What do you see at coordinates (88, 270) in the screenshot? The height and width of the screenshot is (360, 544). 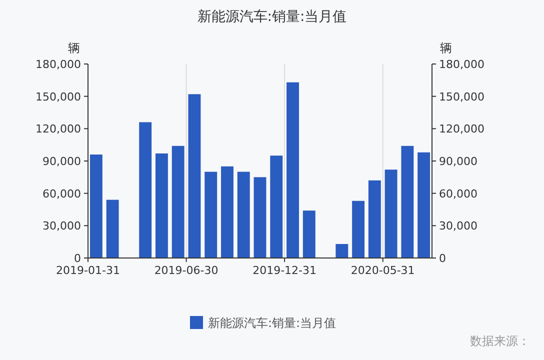 I see `x-tick-label: 2019-01-31` at bounding box center [88, 270].